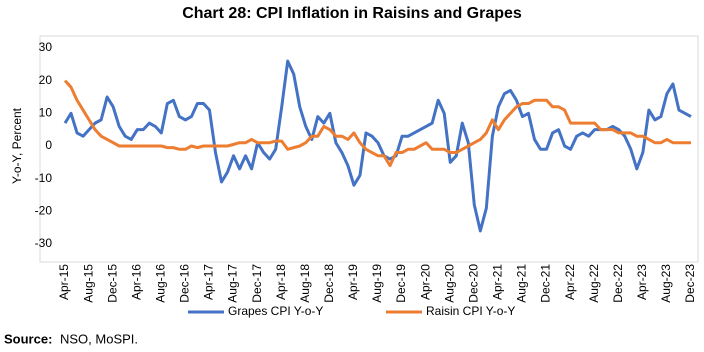 This screenshot has width=704, height=352. What do you see at coordinates (44, 211) in the screenshot?
I see `y-tick-label: -20` at bounding box center [44, 211].